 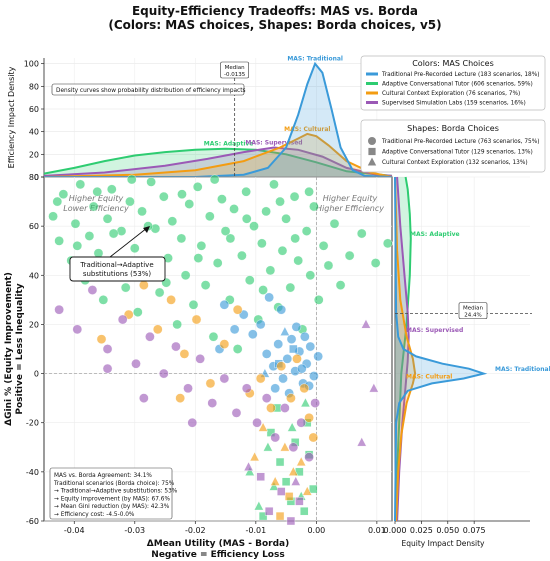 What do you see at coordinates (218, 544) in the screenshot?
I see `main-xlabel-line1: ΔMean Utility (MAS - Borda)` at bounding box center [218, 544].